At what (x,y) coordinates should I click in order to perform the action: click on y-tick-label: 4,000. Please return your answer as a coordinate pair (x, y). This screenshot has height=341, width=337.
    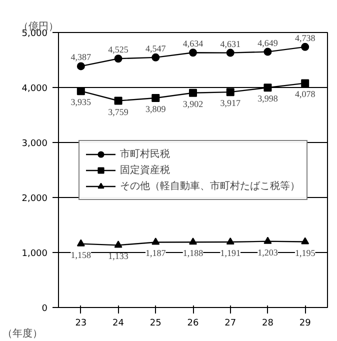
    Looking at the image, I should click on (35, 89).